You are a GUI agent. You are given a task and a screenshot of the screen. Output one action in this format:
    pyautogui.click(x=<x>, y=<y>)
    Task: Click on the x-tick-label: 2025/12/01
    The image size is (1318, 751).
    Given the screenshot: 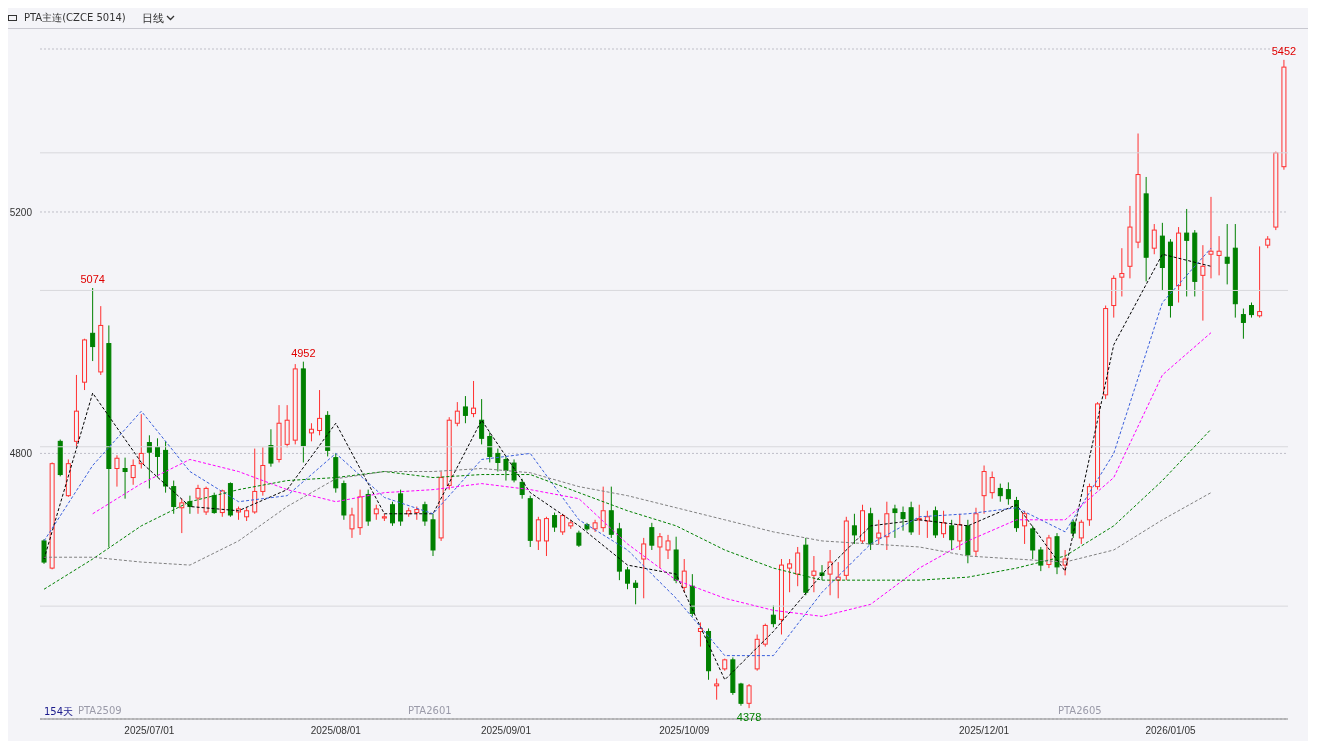 What is the action you would take?
    pyautogui.click(x=984, y=731)
    